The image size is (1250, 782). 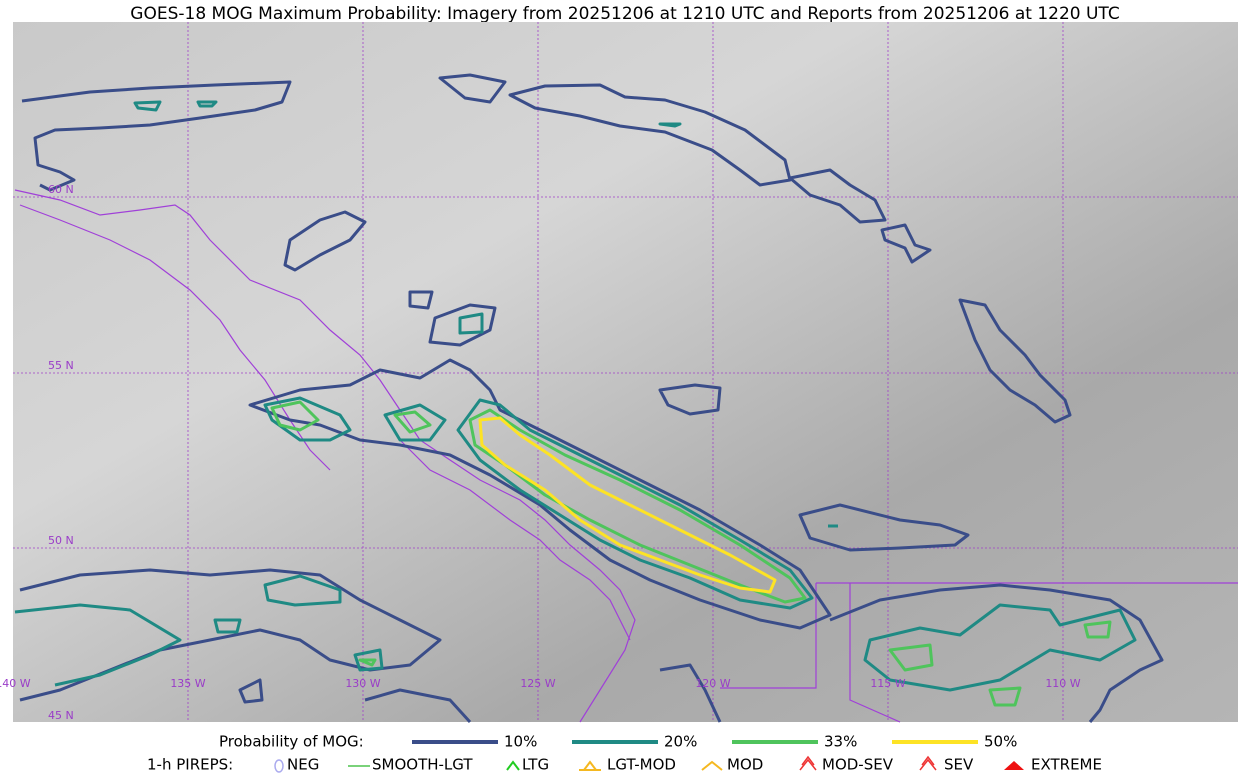 I want to click on lon-label: 140 W, so click(x=15, y=683).